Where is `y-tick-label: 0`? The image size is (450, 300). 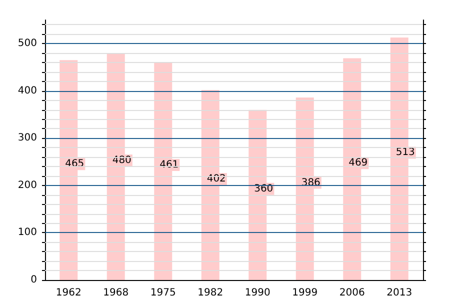 y-tick-label: 0 is located at coordinates (33, 280).